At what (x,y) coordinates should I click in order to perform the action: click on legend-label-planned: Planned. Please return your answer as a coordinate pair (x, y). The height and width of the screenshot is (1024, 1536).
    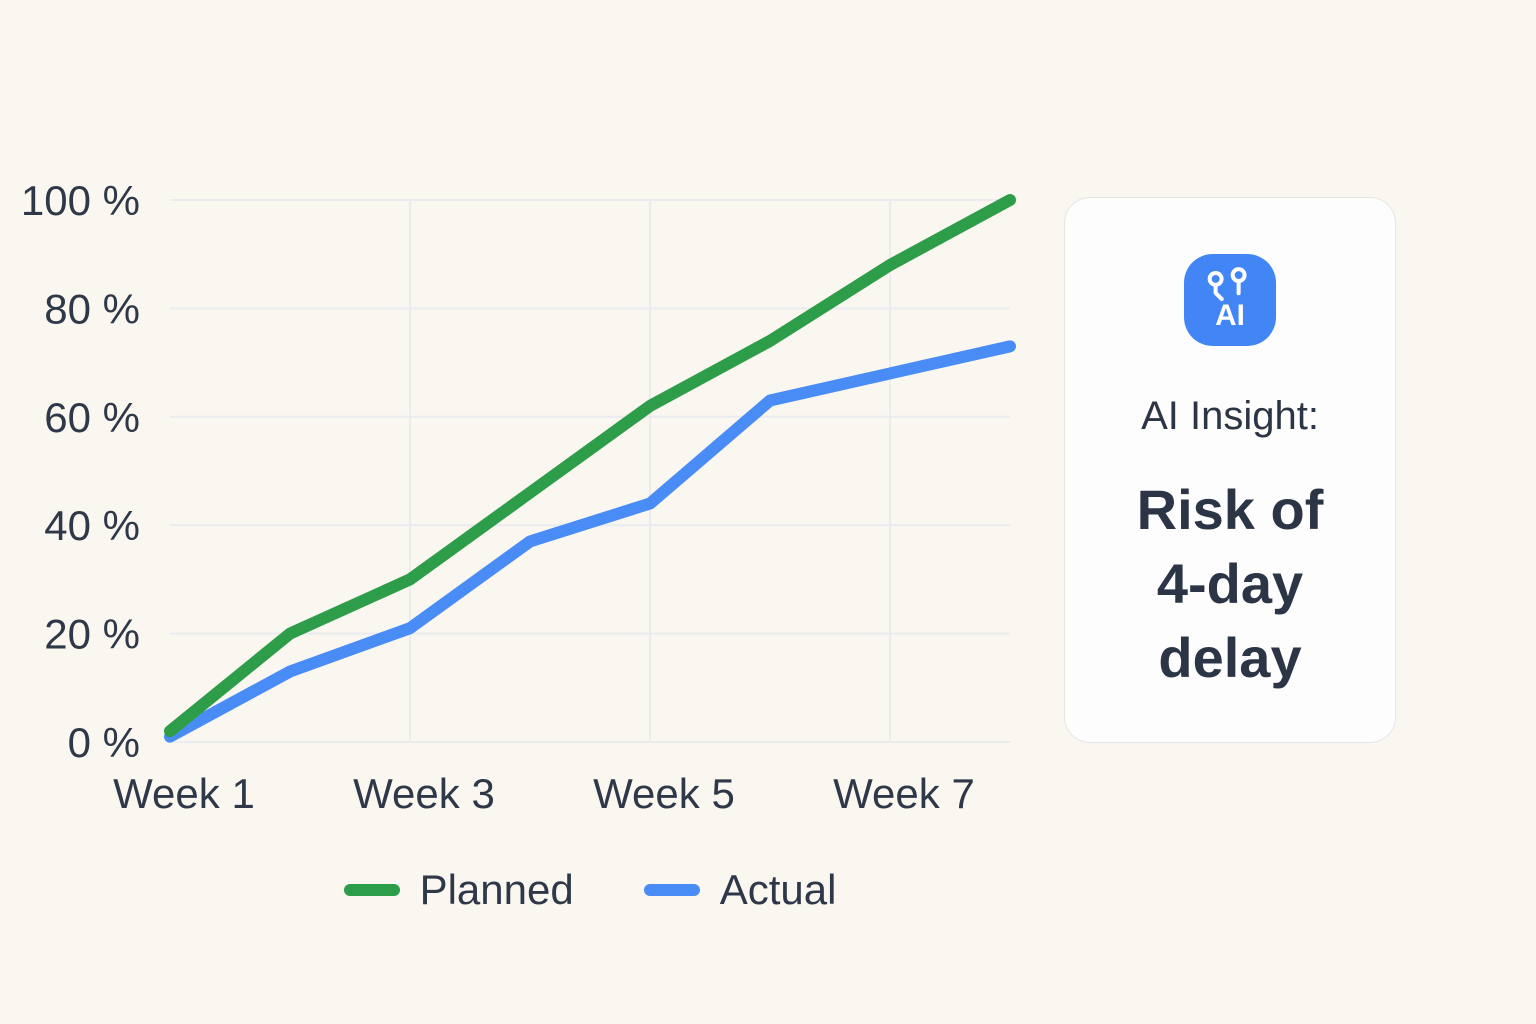
    Looking at the image, I should click on (496, 889).